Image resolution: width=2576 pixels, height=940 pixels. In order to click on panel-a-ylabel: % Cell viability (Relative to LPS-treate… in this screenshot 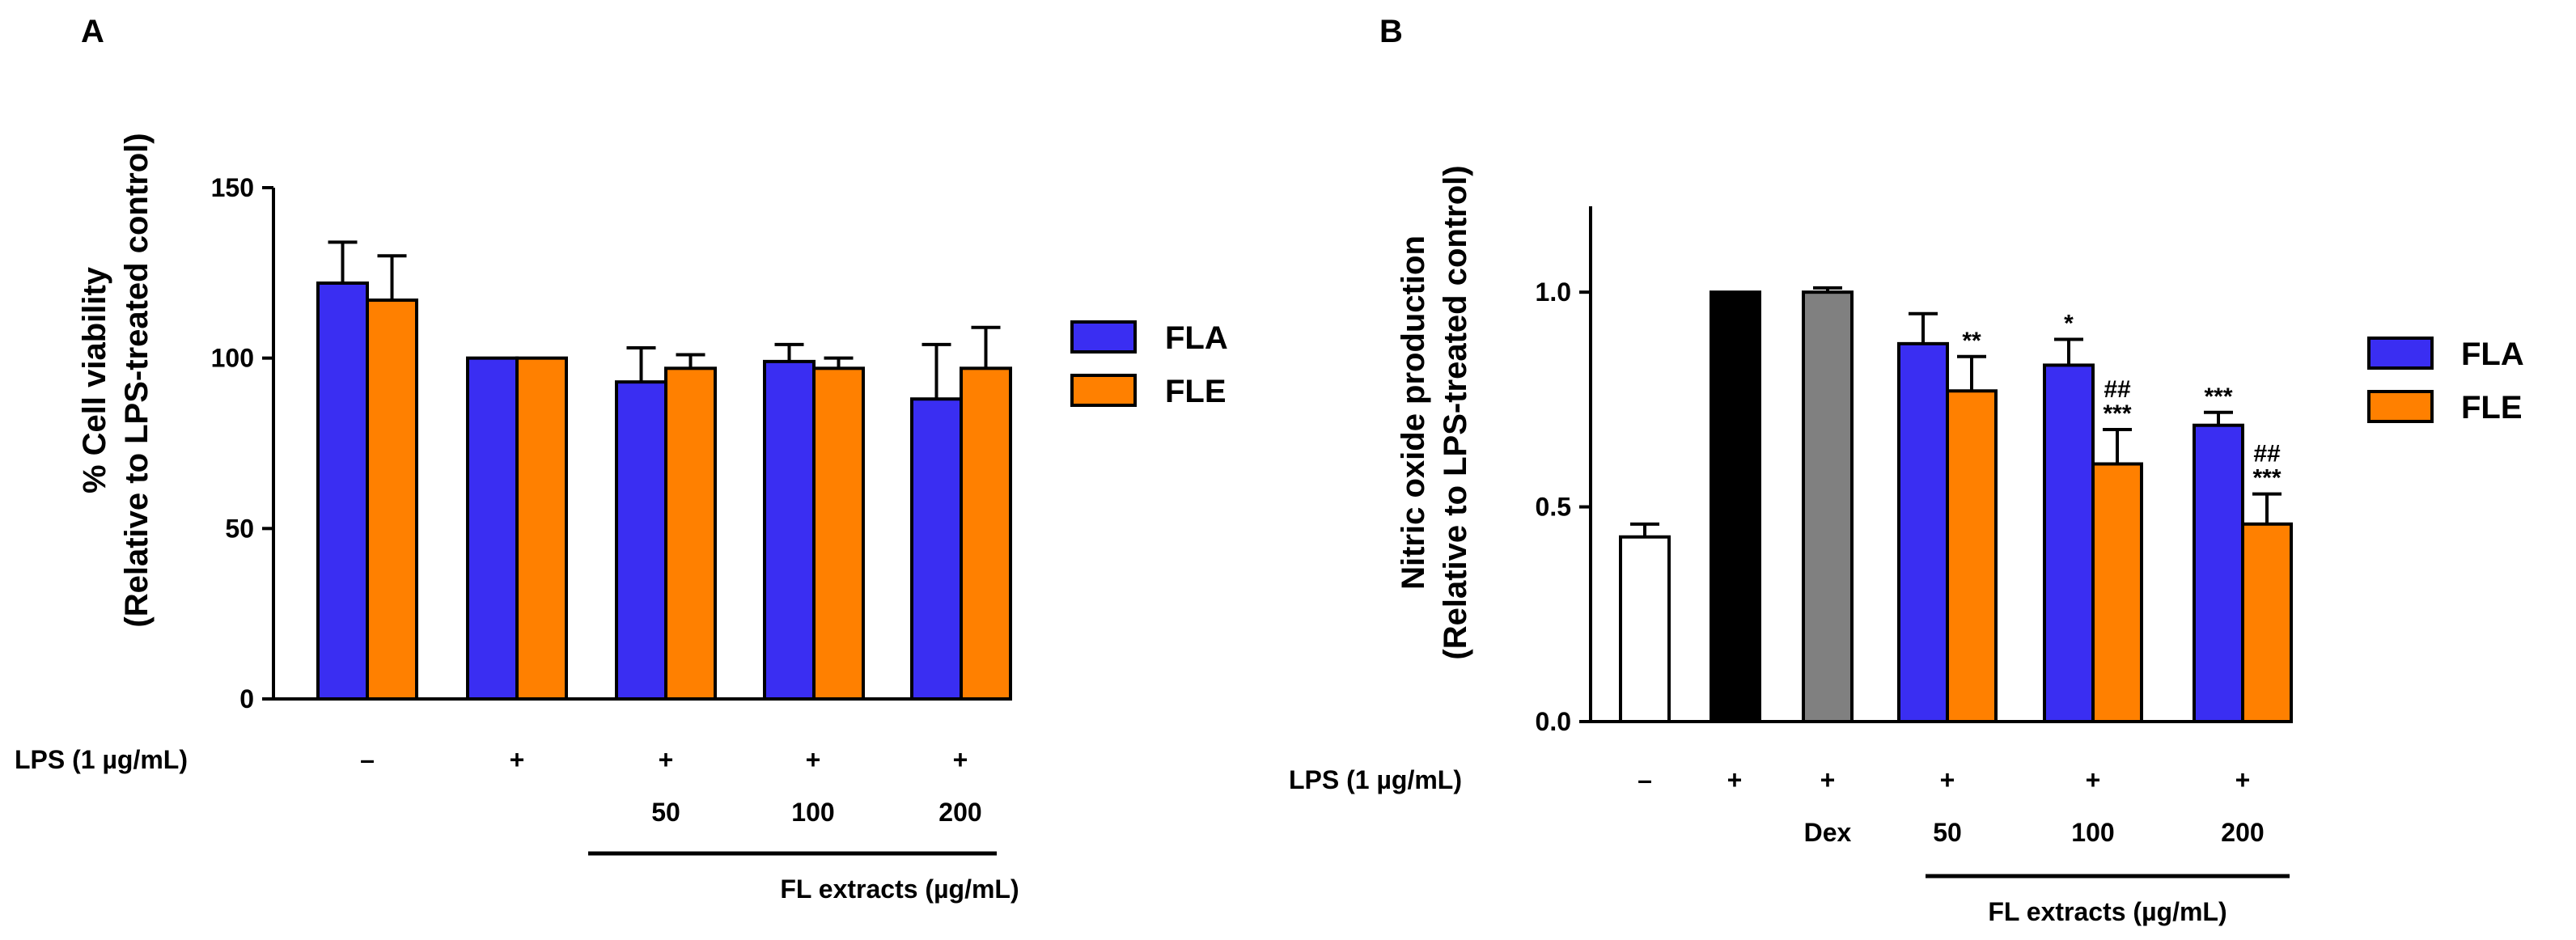, I will do `click(116, 380)`.